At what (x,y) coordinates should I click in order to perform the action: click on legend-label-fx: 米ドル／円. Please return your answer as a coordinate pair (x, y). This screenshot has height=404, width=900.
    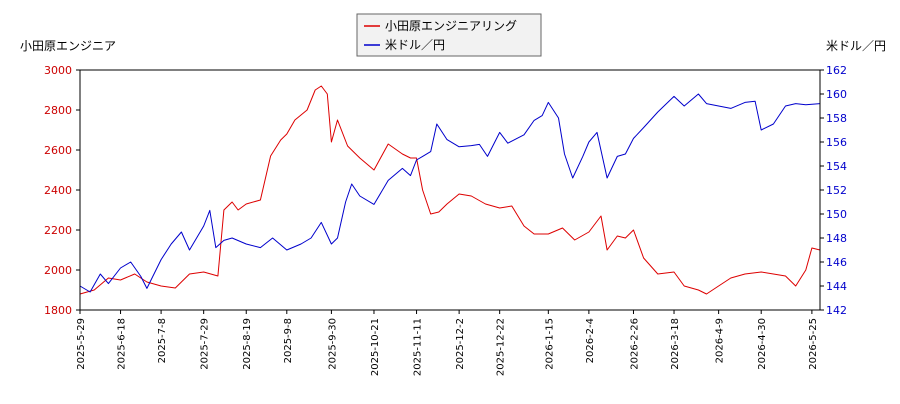
    Looking at the image, I should click on (415, 45).